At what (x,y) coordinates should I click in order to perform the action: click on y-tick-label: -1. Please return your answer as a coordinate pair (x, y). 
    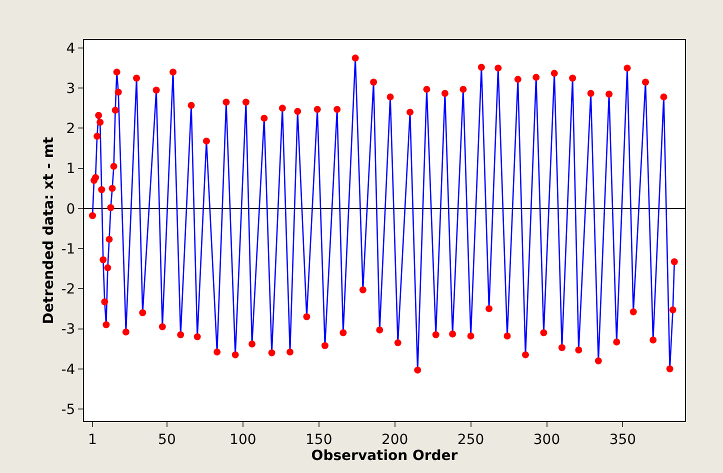
    Looking at the image, I should click on (68, 249).